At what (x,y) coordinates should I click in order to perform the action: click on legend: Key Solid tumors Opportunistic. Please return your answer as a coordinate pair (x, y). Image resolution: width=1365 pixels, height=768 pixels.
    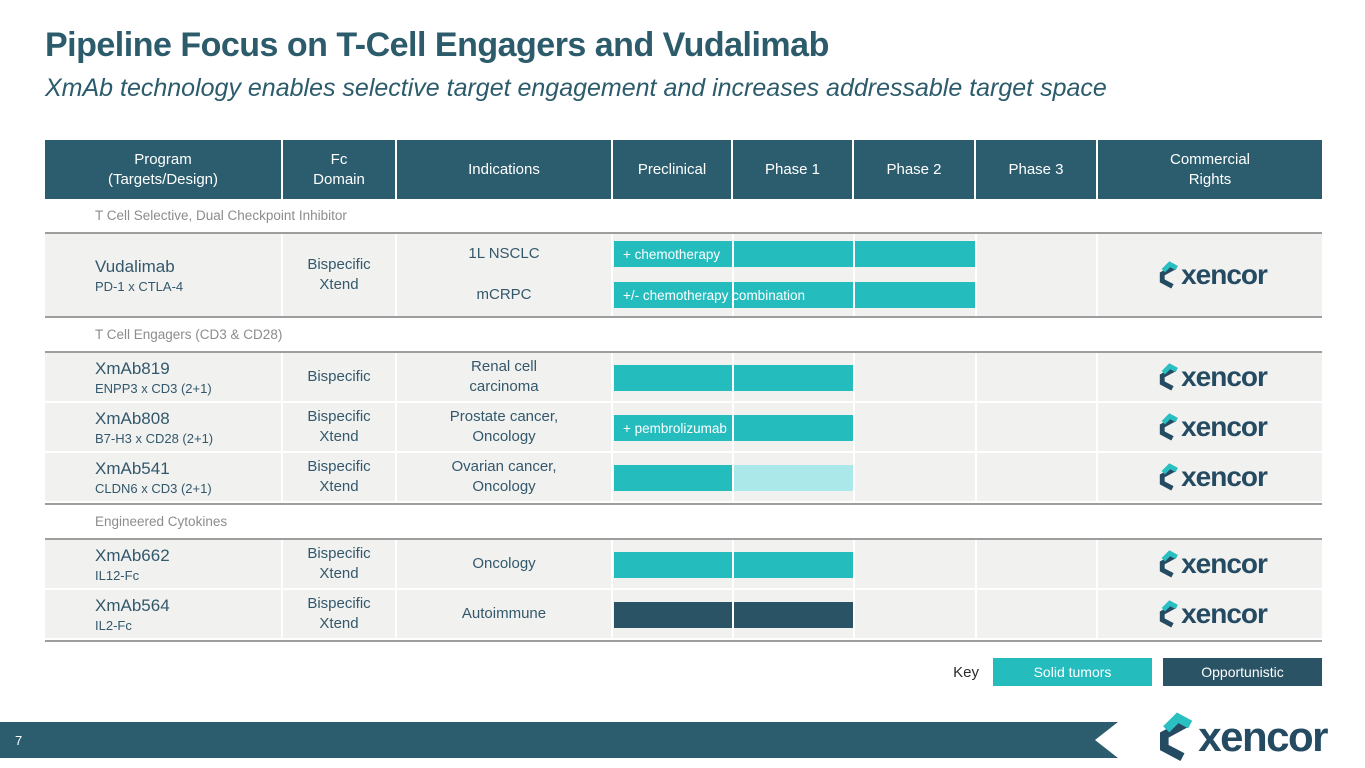
    Looking at the image, I should click on (1137, 672).